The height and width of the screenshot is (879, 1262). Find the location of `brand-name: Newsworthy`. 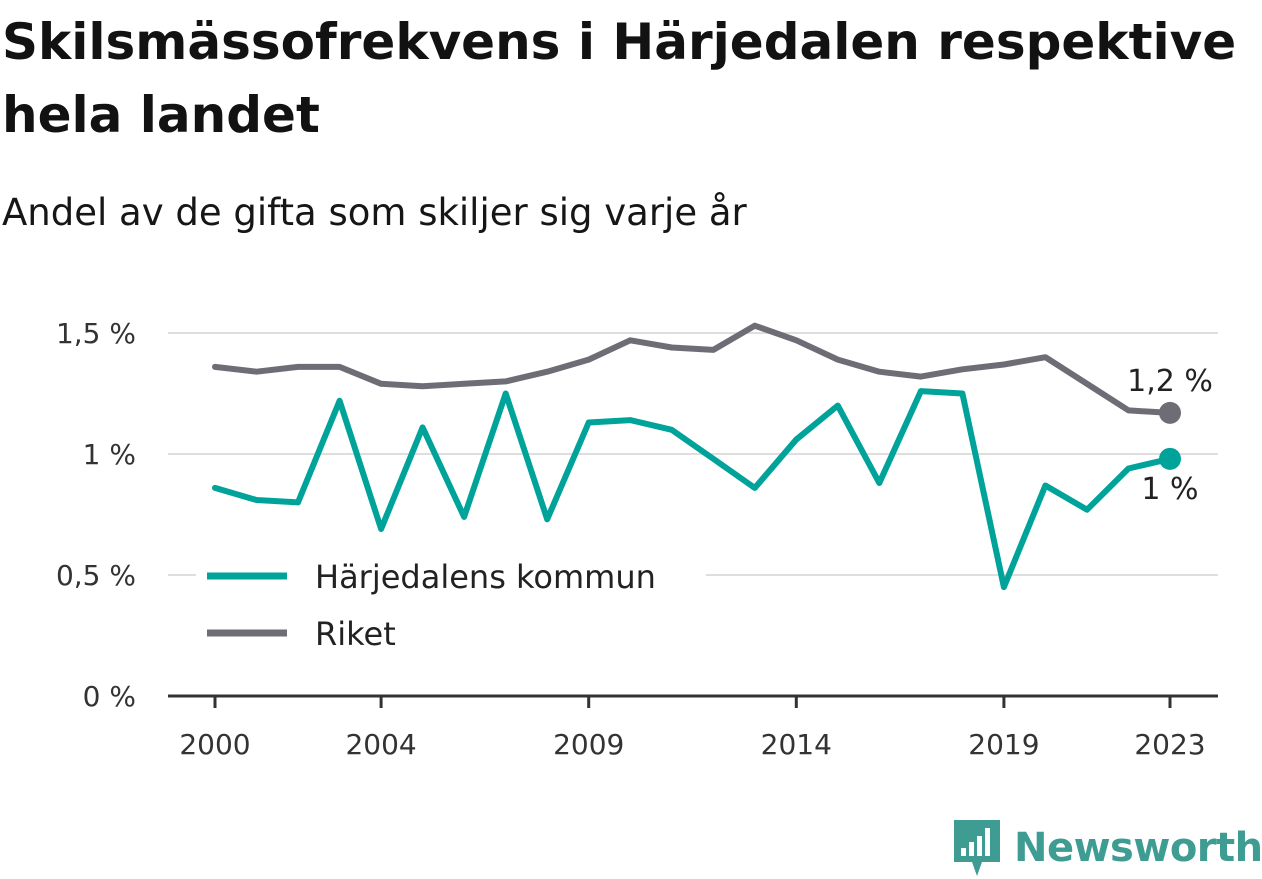

brand-name: Newsworthy is located at coordinates (1138, 848).